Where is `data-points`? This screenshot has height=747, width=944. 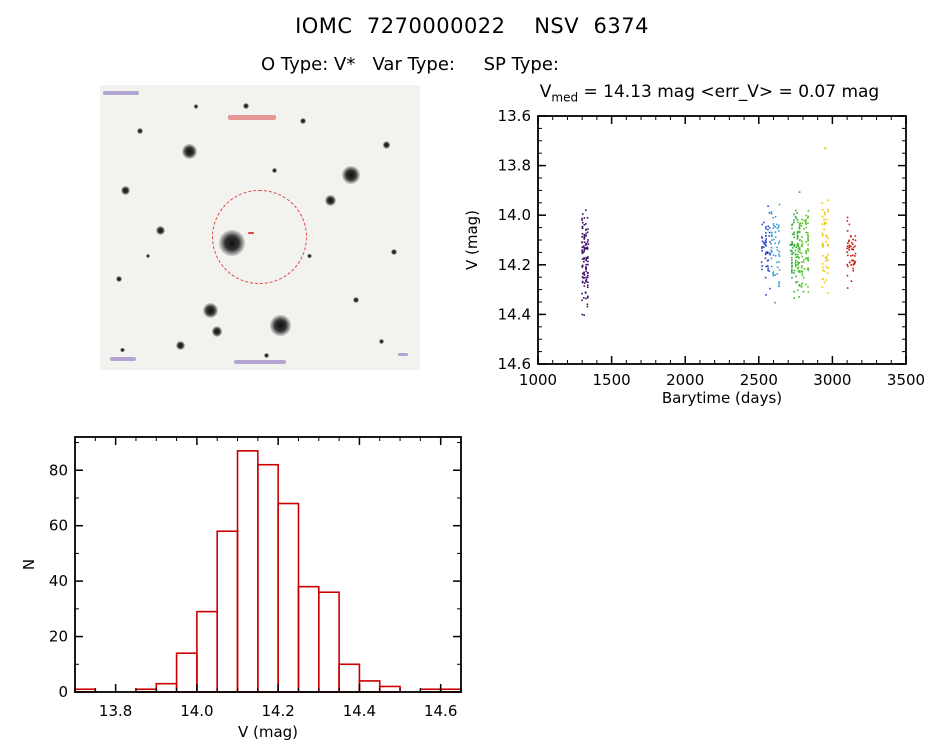
data-points is located at coordinates (719, 231).